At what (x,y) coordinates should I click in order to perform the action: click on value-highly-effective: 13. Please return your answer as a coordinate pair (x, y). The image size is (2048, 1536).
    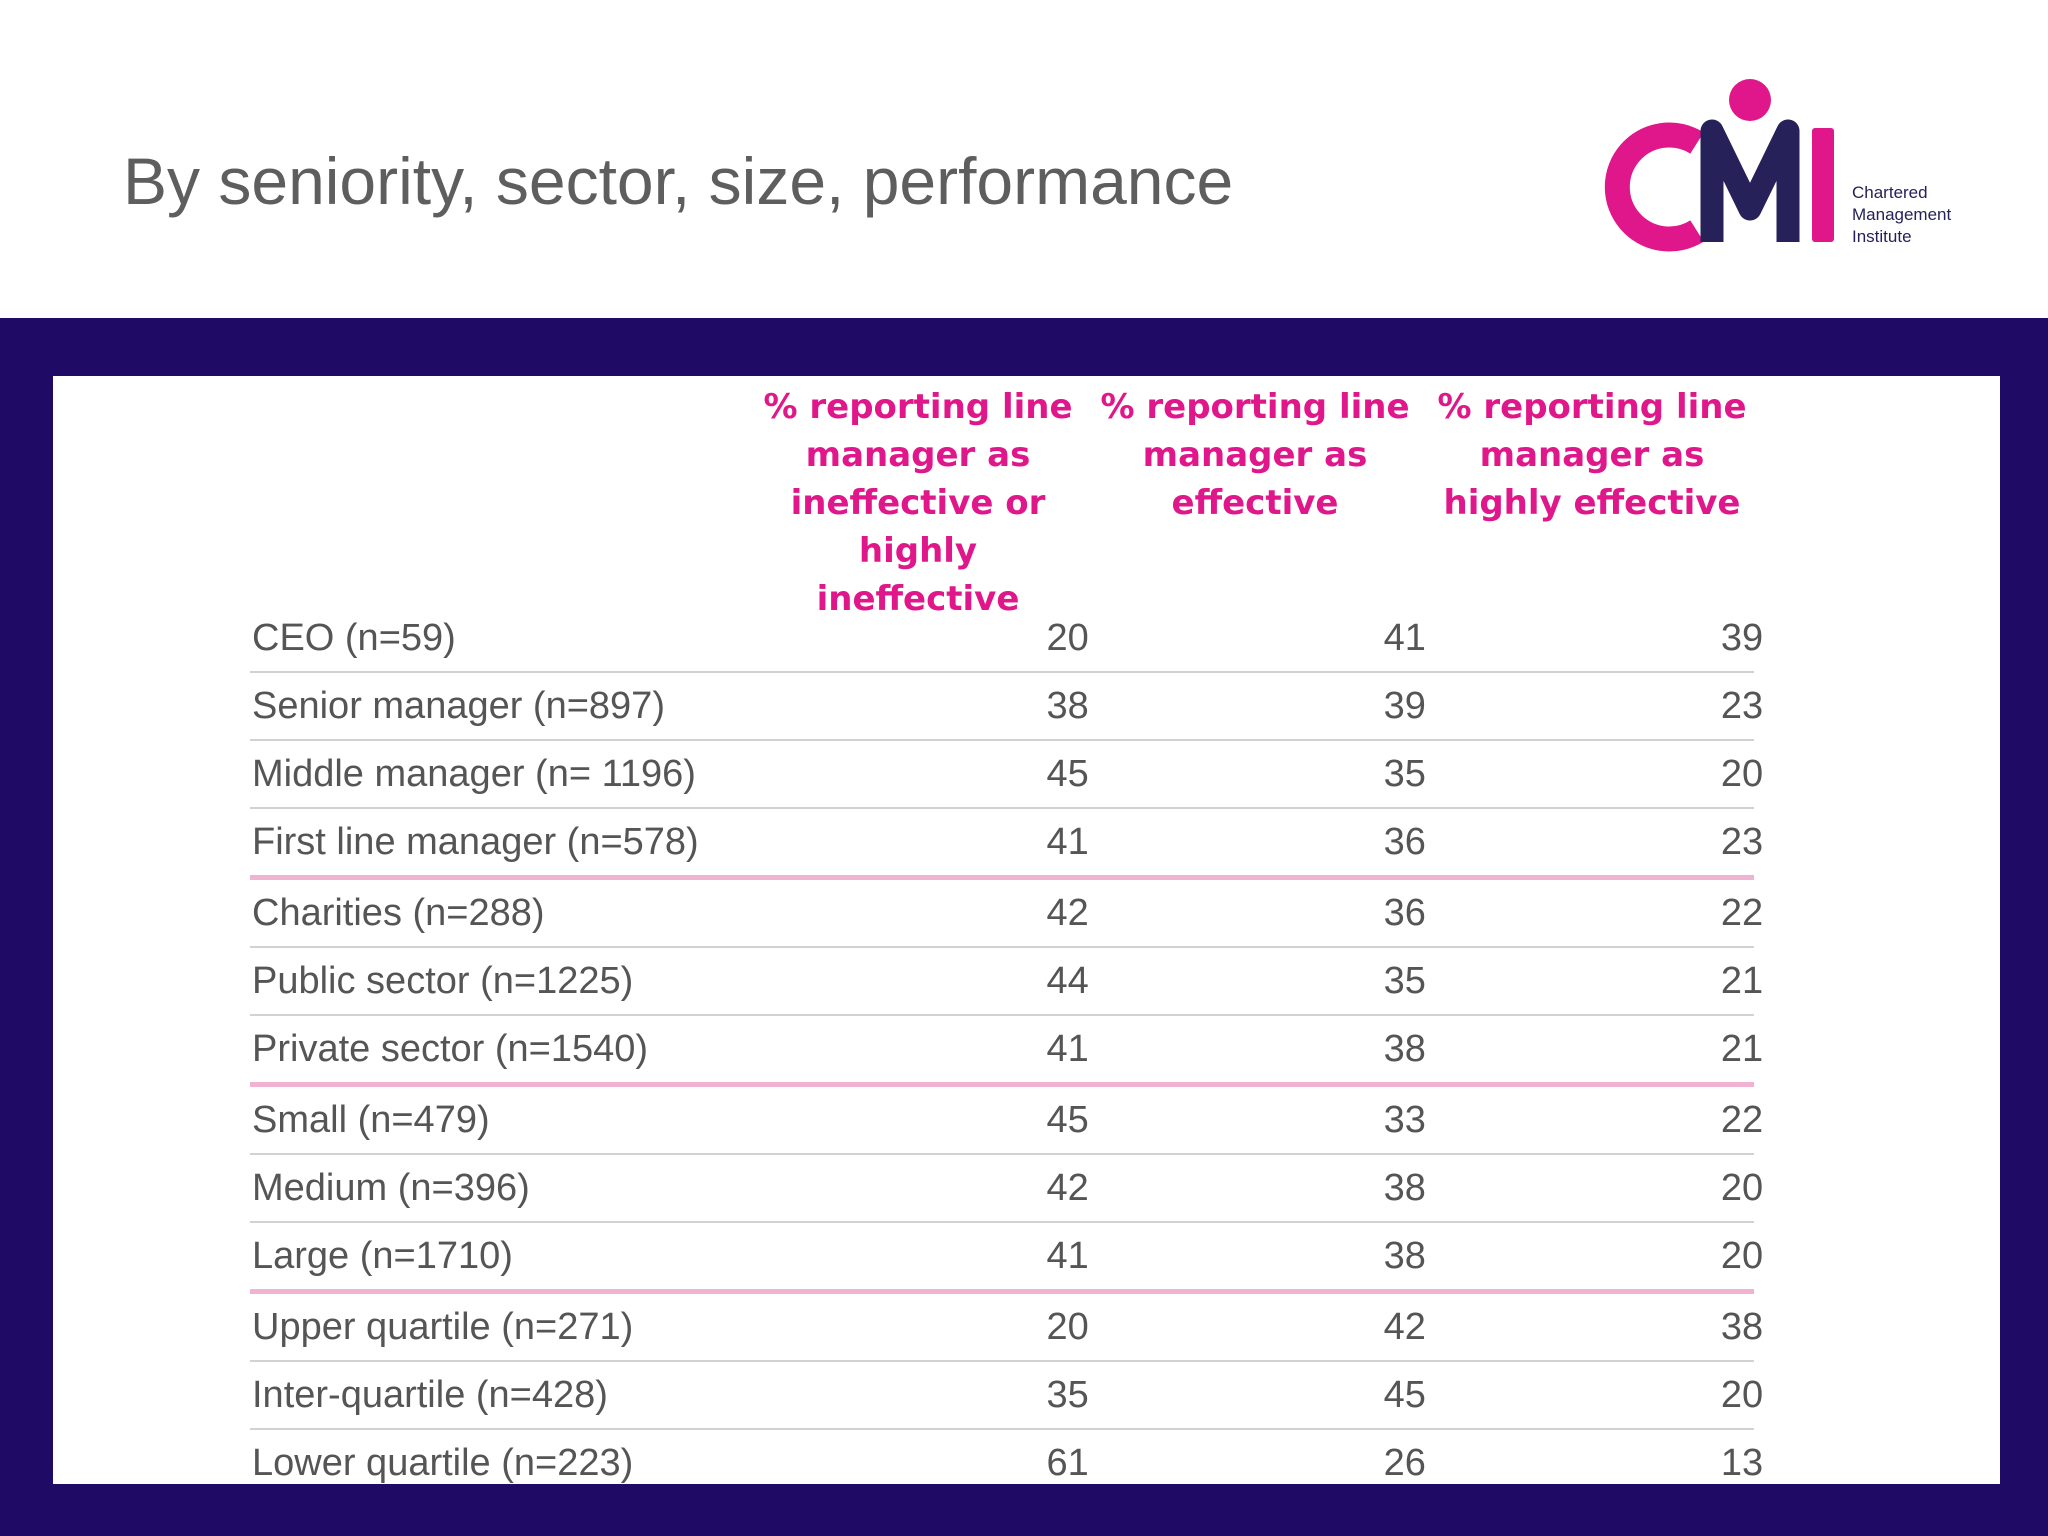
    Looking at the image, I should click on (1674, 1462).